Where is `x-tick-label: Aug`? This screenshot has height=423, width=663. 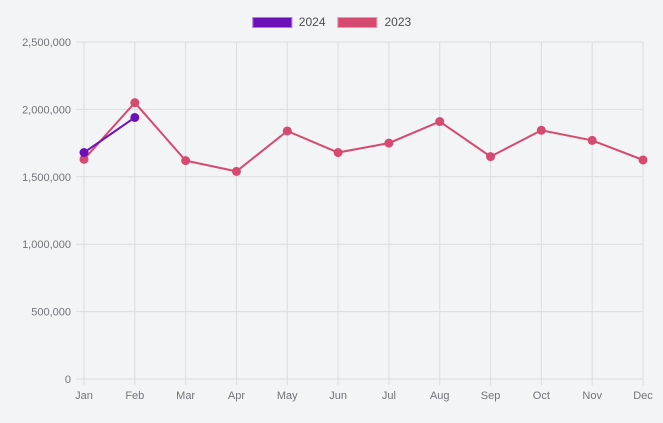
x-tick-label: Aug is located at coordinates (440, 396).